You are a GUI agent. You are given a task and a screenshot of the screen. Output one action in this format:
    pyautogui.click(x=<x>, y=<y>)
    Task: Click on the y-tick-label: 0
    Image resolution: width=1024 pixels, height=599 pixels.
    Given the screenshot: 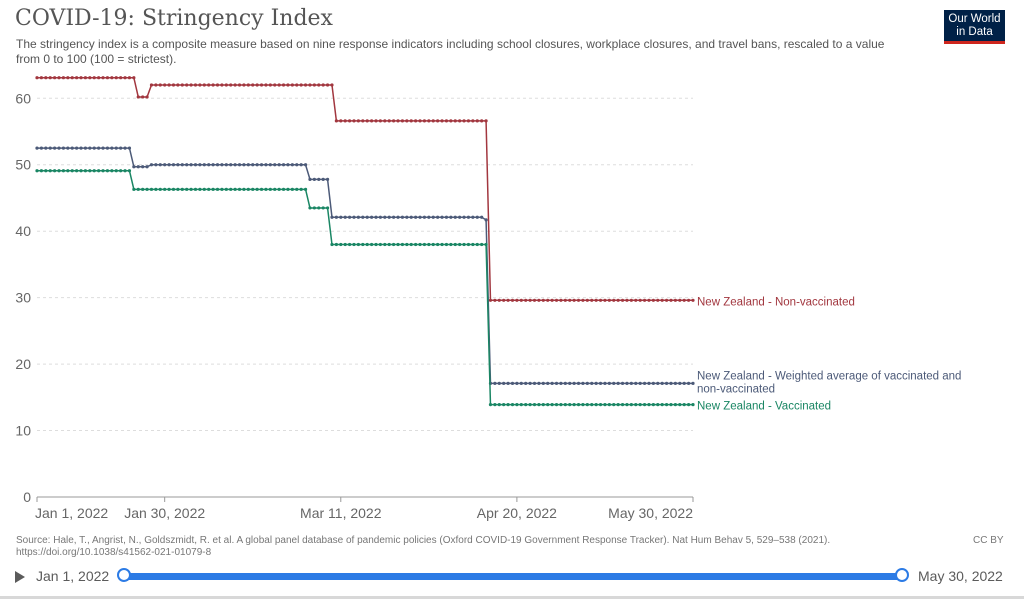 What is the action you would take?
    pyautogui.click(x=27, y=497)
    